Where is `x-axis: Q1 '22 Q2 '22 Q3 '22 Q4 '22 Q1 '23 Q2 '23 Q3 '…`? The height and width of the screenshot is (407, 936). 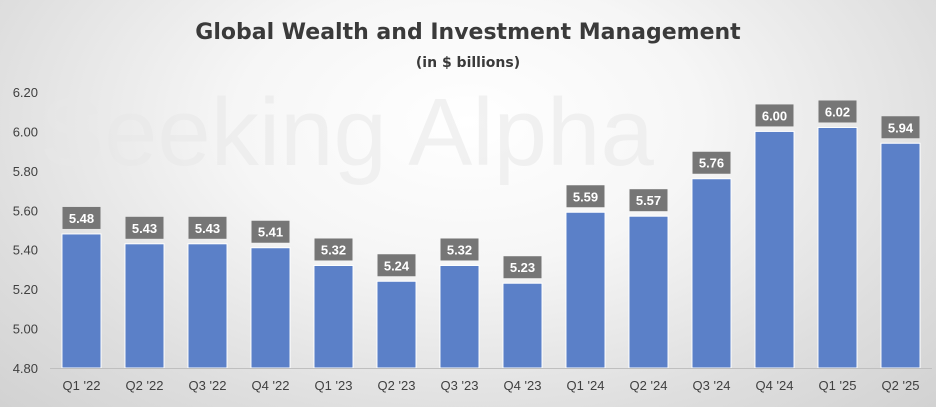 x-axis: Q1 '22 Q2 '22 Q3 '22 Q4 '22 Q1 '23 Q2 '23 Q3 '… is located at coordinates (491, 380).